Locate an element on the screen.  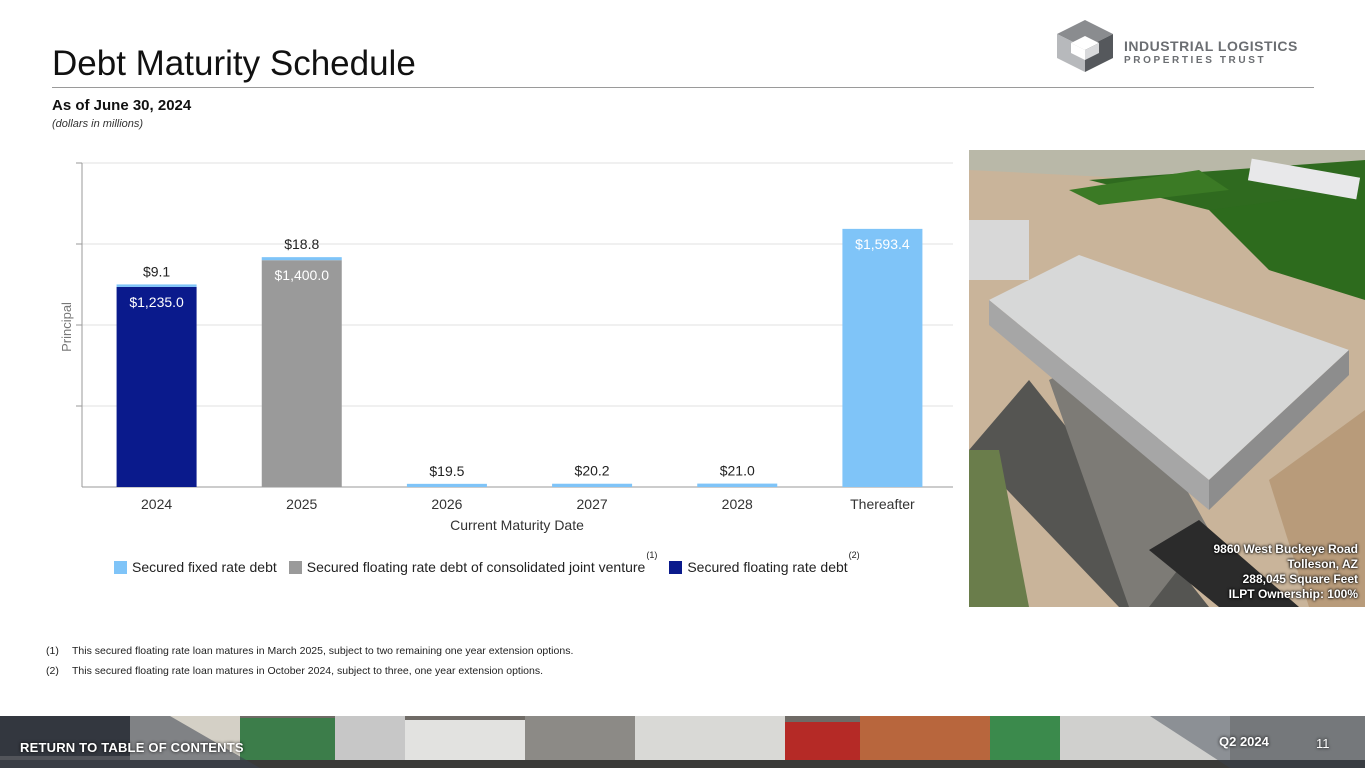
photo-address: 9860 West Buckeye Road is located at coordinates (1285, 549).